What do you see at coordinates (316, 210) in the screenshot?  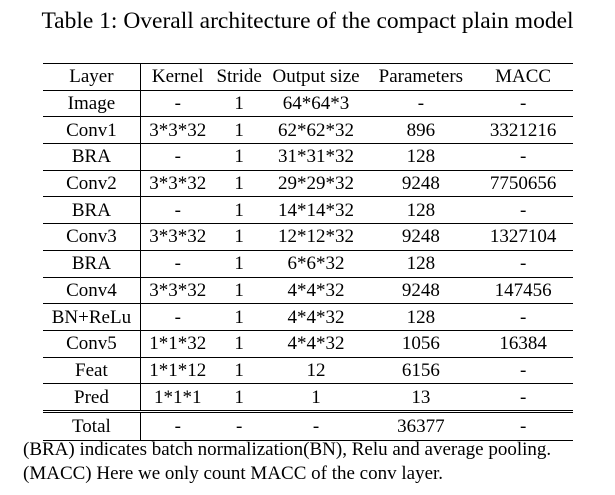 I see `cell-output-size: 14*14*32` at bounding box center [316, 210].